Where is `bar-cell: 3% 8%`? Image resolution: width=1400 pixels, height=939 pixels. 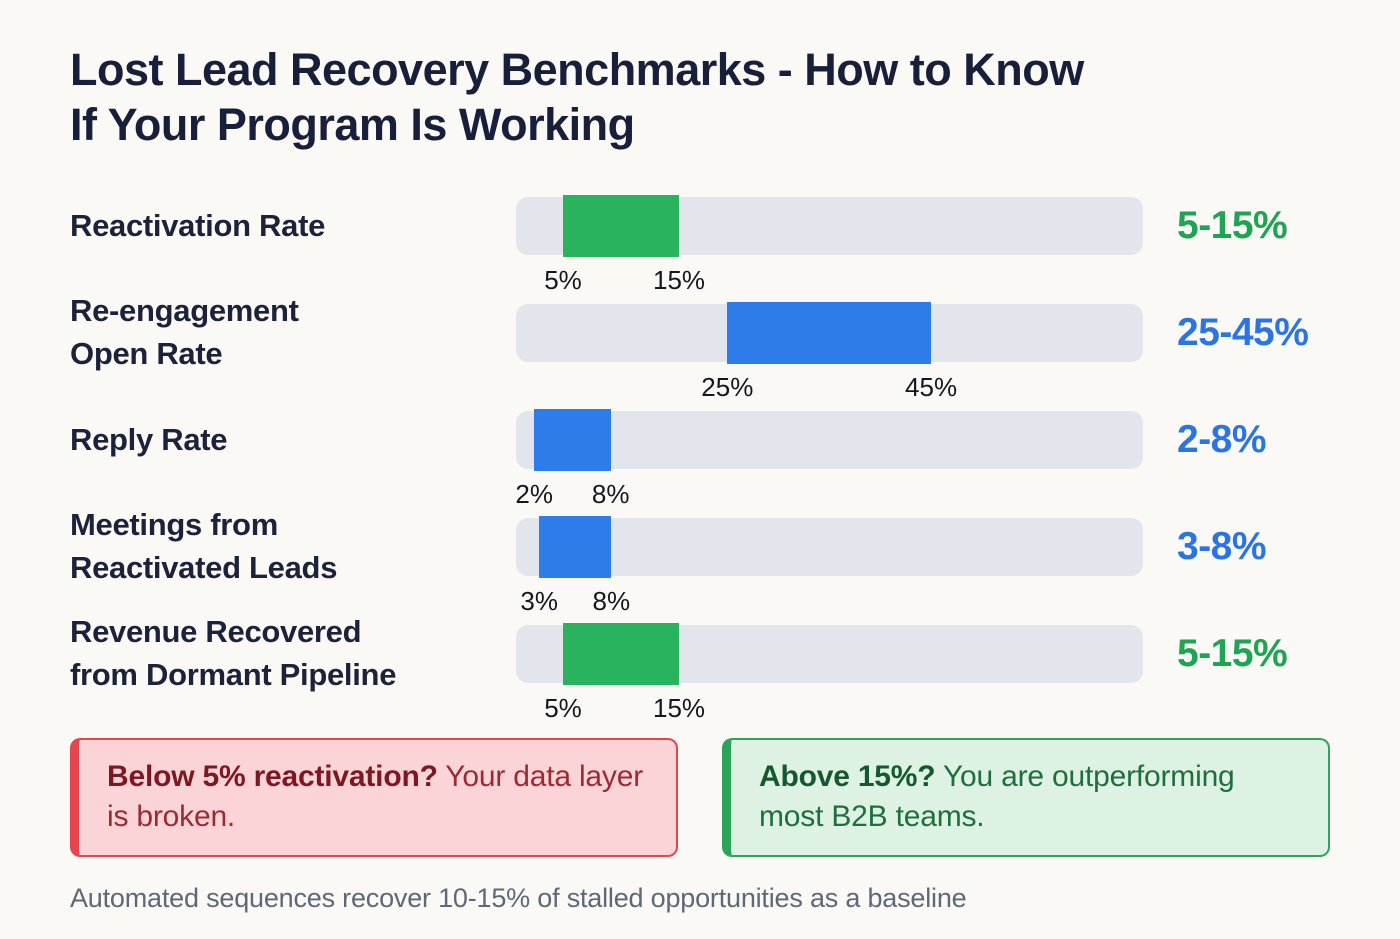 bar-cell: 3% 8% is located at coordinates (829, 566).